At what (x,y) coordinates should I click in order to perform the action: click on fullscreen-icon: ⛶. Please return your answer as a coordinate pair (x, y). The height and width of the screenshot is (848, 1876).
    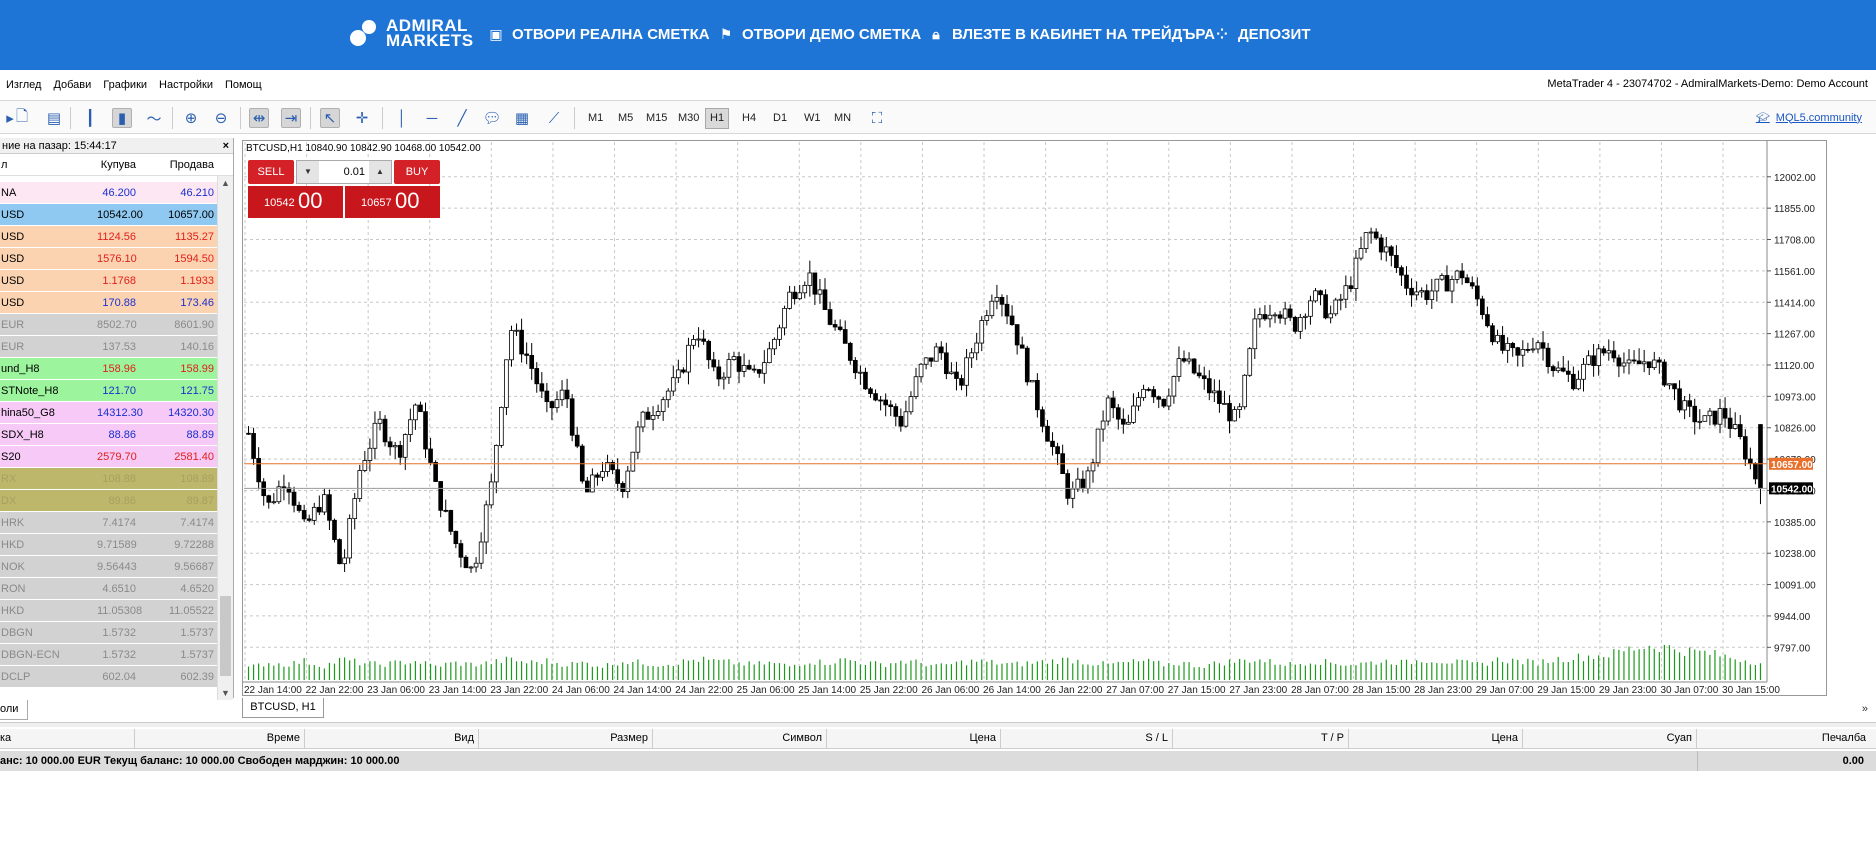
    Looking at the image, I should click on (877, 118).